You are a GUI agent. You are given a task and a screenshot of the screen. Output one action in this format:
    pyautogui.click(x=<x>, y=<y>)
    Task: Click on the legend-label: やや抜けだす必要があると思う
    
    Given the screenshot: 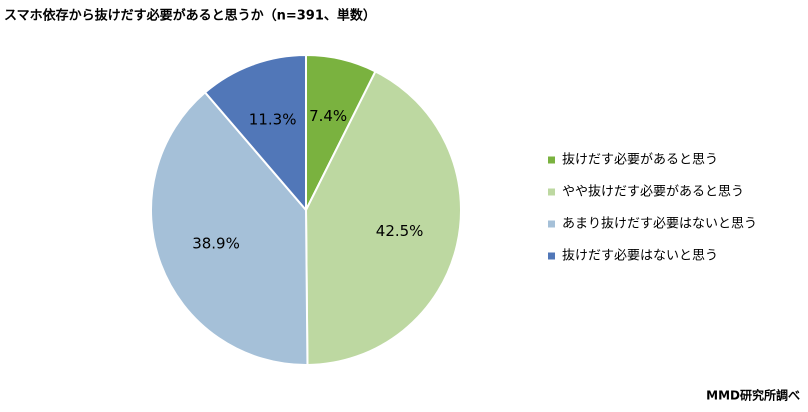 What is the action you would take?
    pyautogui.click(x=653, y=192)
    